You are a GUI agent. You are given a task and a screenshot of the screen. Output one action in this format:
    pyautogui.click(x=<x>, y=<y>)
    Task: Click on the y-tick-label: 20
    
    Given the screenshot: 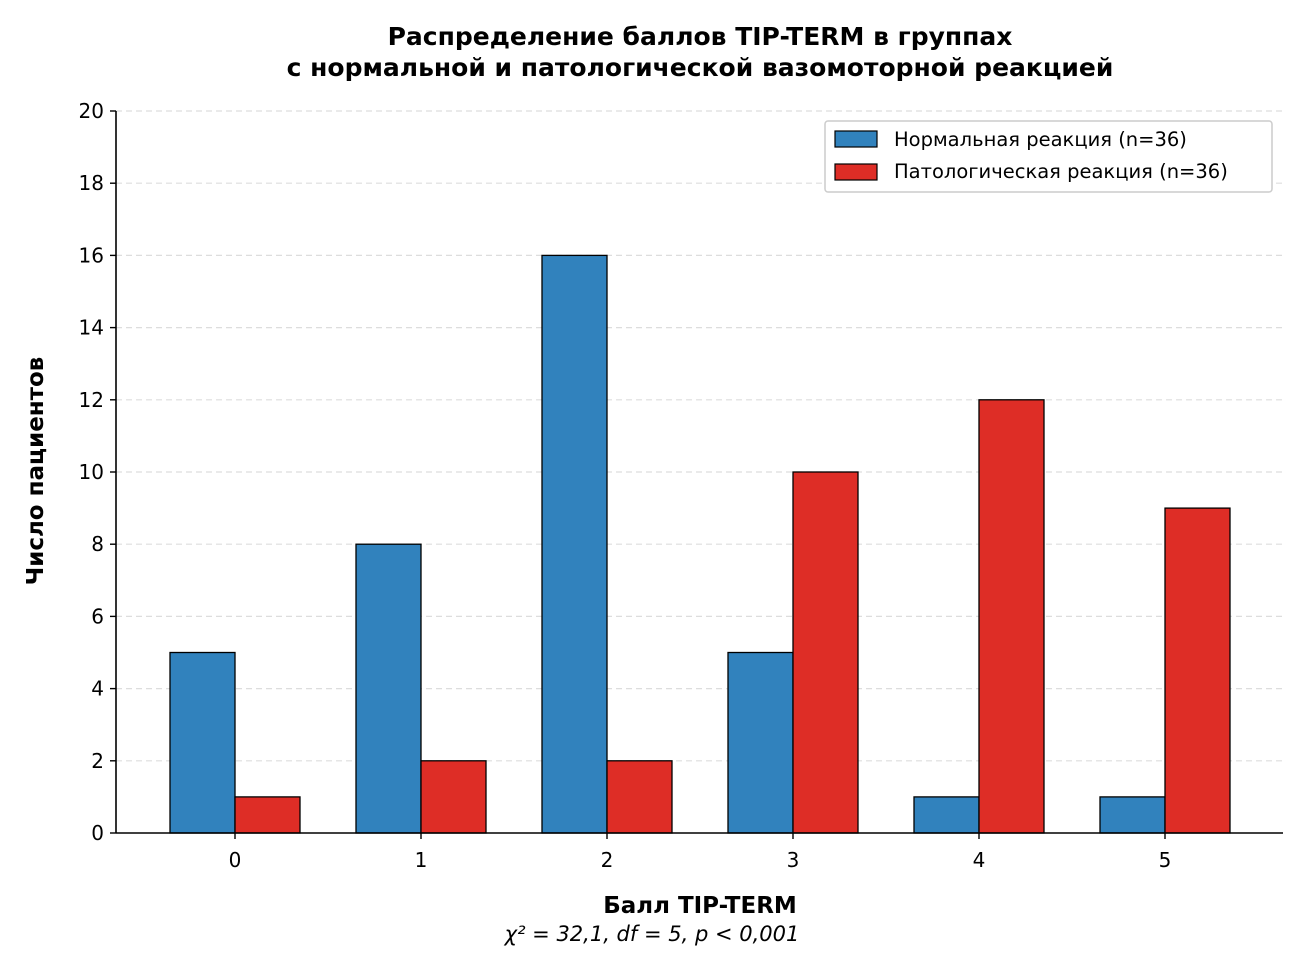 What is the action you would take?
    pyautogui.click(x=91, y=111)
    